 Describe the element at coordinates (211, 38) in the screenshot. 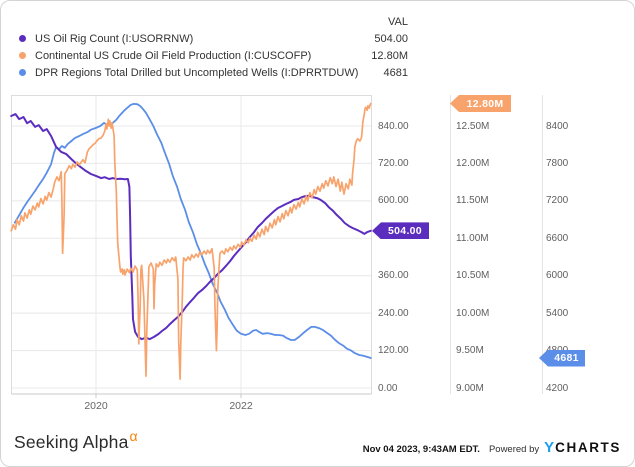

I see `legend-item: US Oil Rig Count (I:USORRNW) 504.00` at that location.